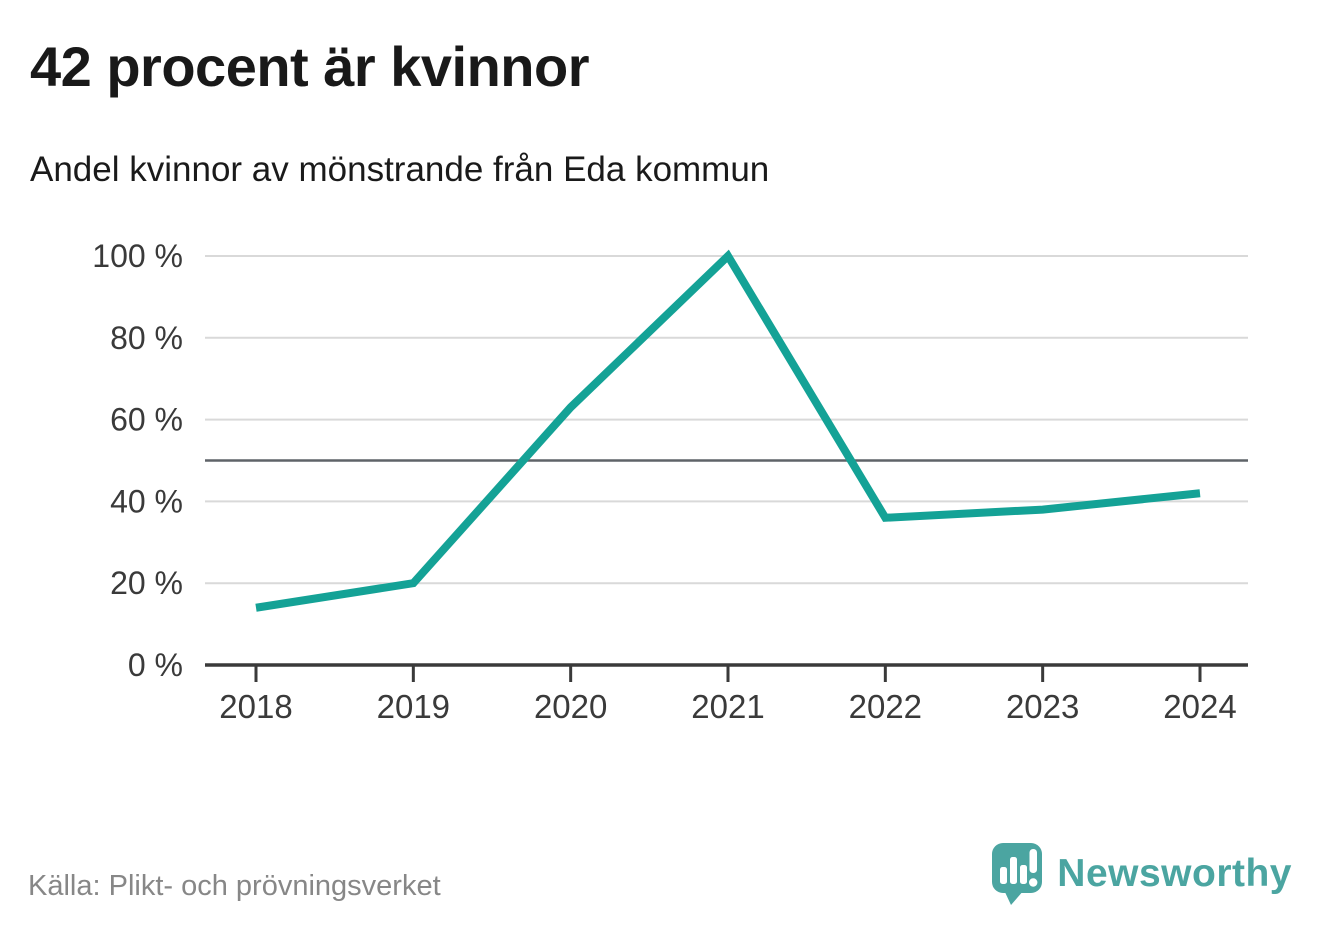  I want to click on y-tick-label-80: 80 %, so click(146, 338).